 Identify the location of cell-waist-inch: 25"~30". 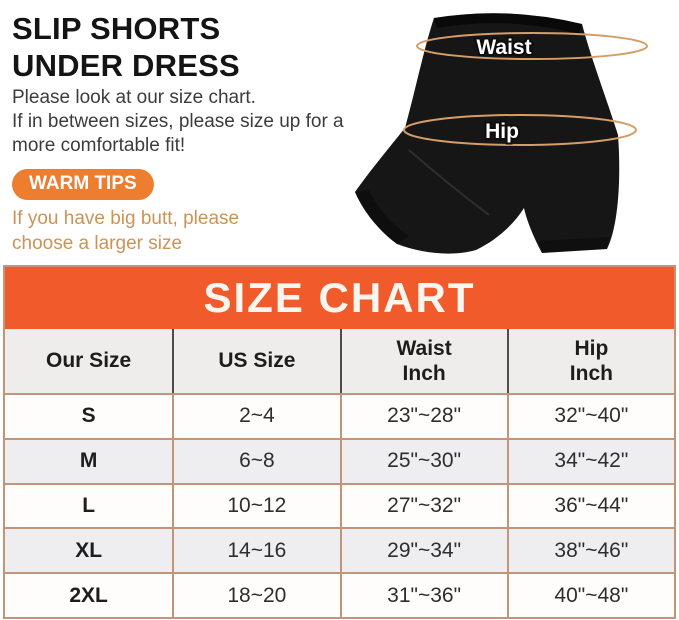
(423, 461).